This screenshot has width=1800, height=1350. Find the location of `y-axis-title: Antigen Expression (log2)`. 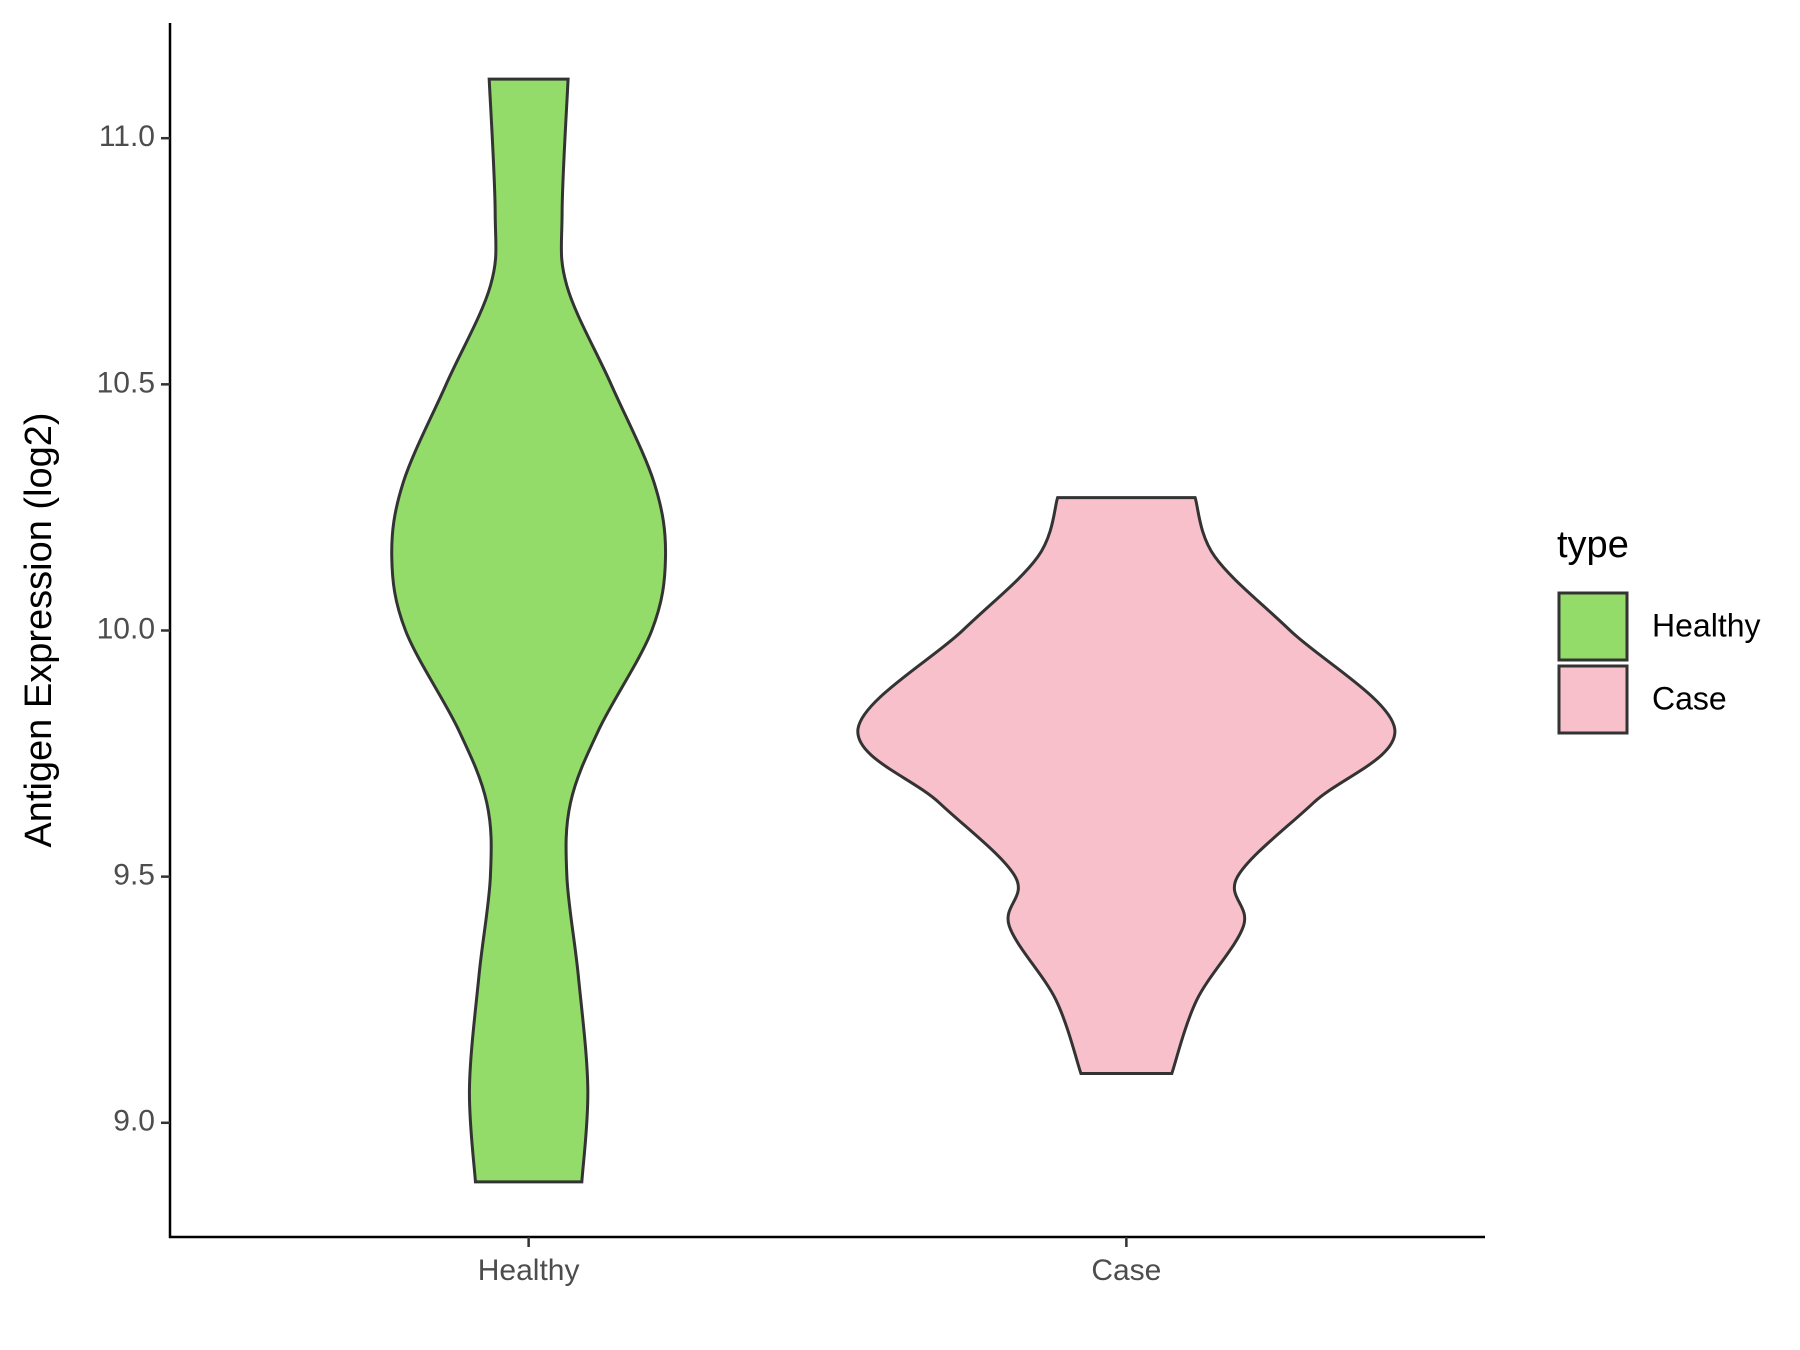

y-axis-title: Antigen Expression (log2) is located at coordinates (39, 629).